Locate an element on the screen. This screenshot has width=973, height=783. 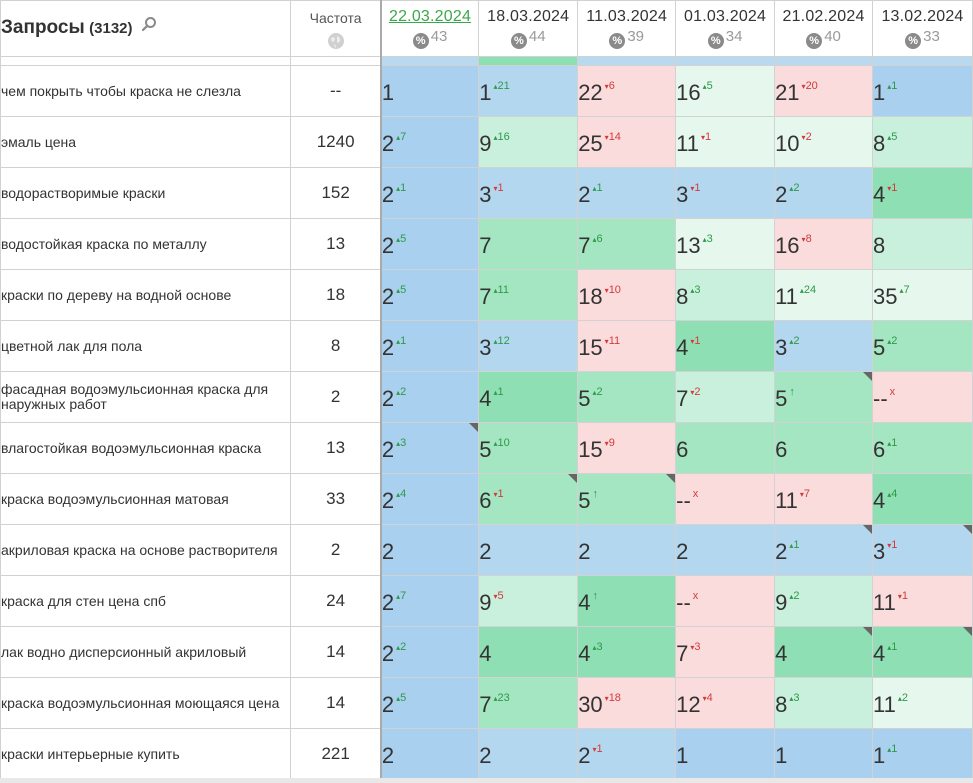
position-cell: 12 ▾4 is located at coordinates (725, 703).